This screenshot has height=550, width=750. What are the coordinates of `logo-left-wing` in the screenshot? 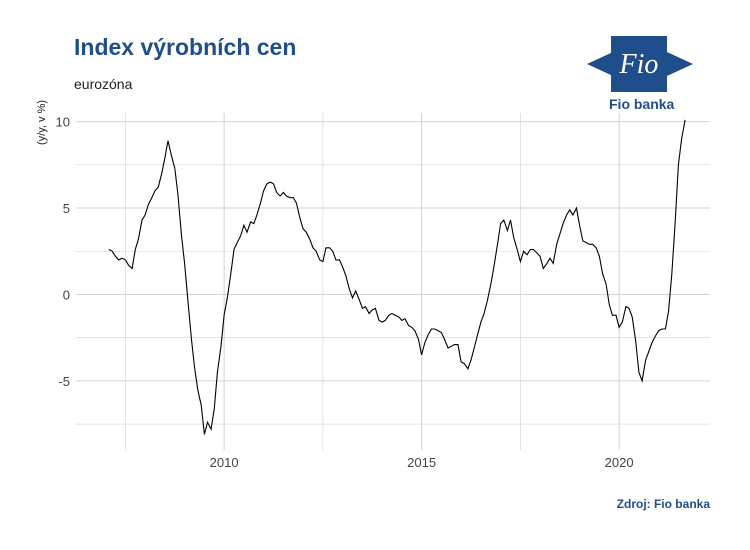 It's located at (600, 64).